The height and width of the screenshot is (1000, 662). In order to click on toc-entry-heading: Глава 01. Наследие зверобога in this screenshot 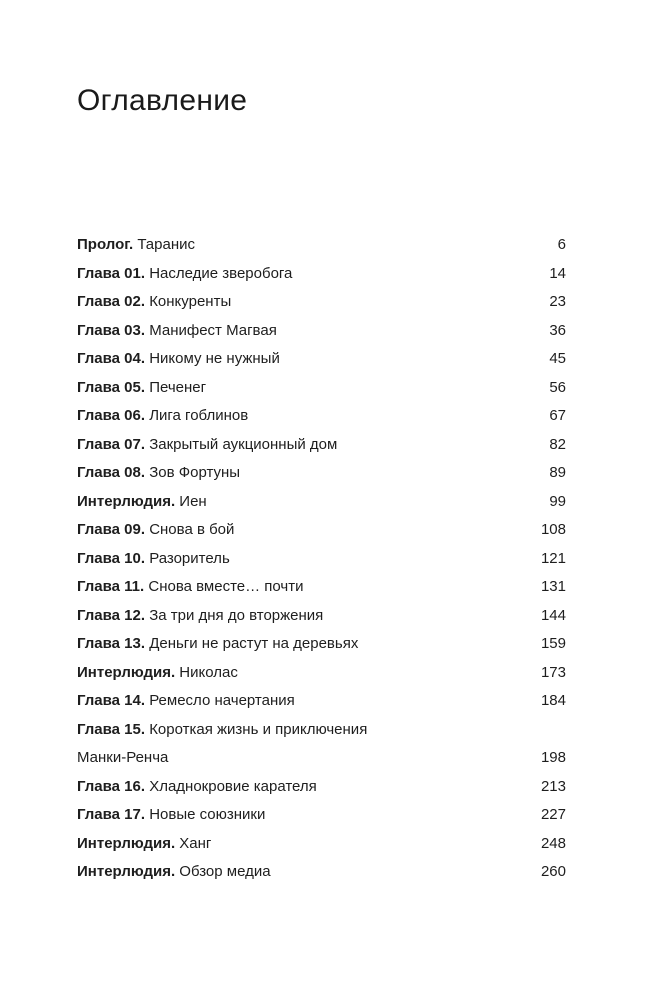, I will do `click(184, 274)`.